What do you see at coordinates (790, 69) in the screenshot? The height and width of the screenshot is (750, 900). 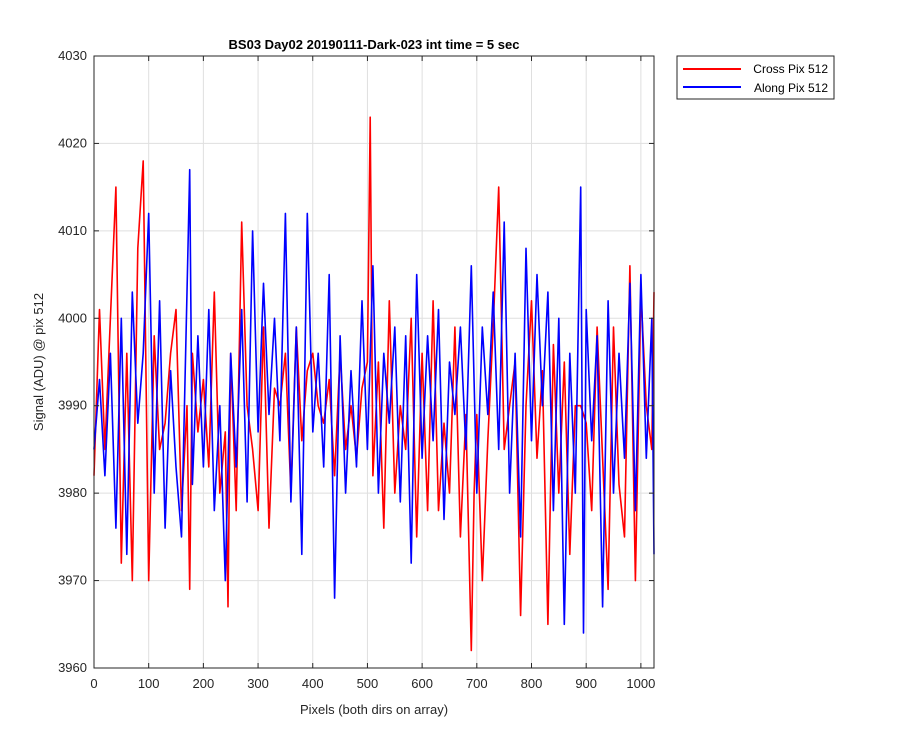 I see `legend-label-cross: Cross Pix 512` at bounding box center [790, 69].